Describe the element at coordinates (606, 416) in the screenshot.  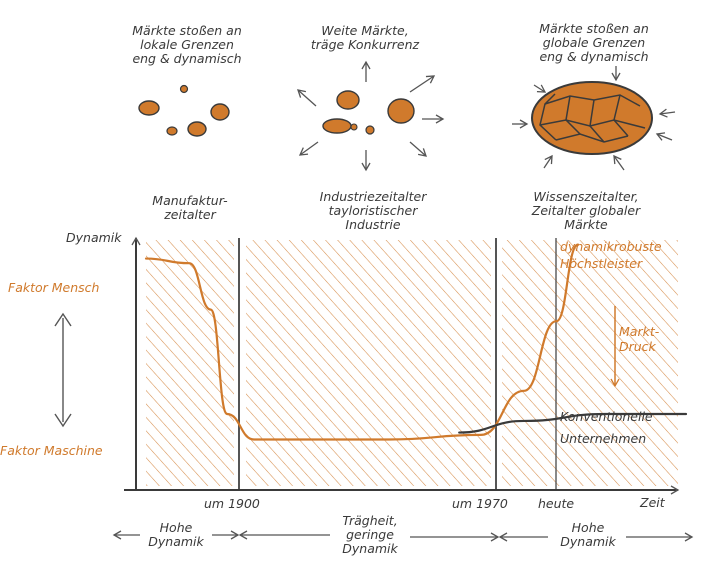
I see `label-line: Konventionelle` at that location.